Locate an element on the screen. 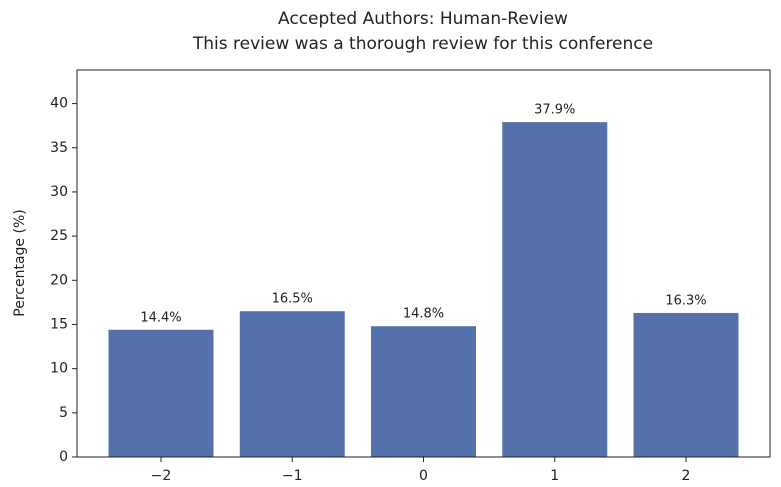 This screenshot has width=781, height=487. x-tick-label: 1 is located at coordinates (554, 476).